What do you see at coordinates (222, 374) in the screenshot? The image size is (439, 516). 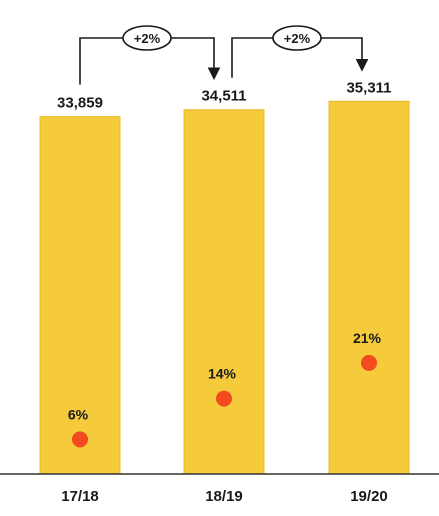 I see `percent-label: 14%` at bounding box center [222, 374].